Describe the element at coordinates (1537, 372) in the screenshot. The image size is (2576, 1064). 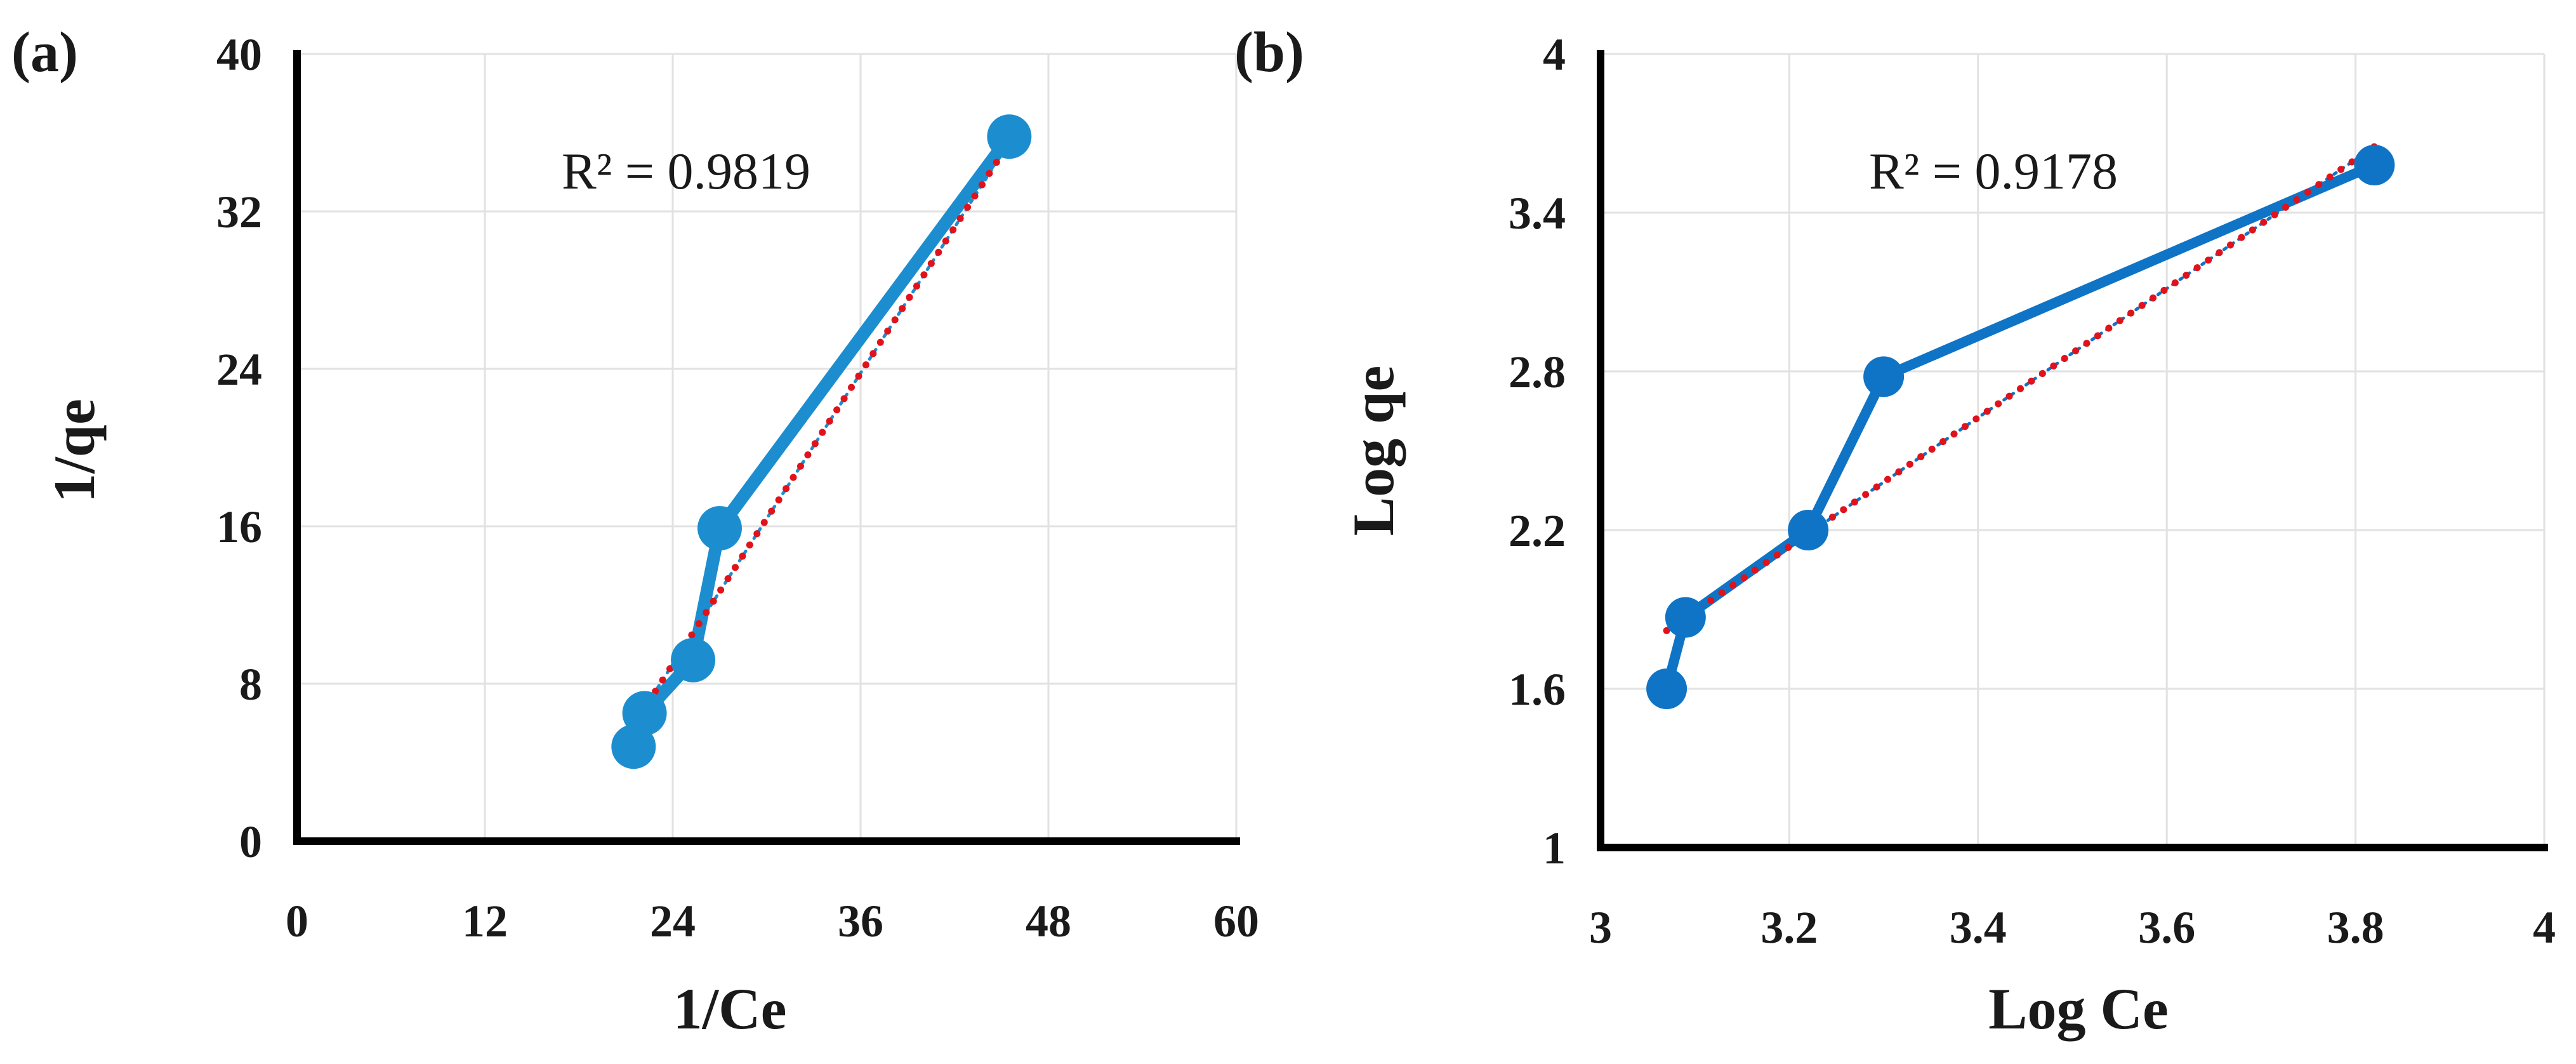
I see `y-tick-label: 2.8` at that location.